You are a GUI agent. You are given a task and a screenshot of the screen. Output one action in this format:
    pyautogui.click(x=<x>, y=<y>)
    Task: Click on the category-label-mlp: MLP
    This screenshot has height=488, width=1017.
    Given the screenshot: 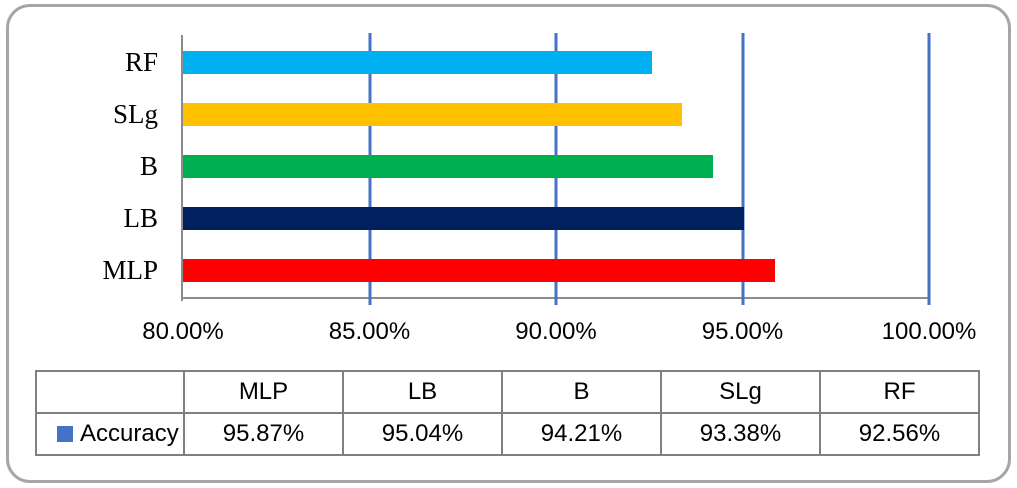 What is the action you would take?
    pyautogui.click(x=130, y=270)
    